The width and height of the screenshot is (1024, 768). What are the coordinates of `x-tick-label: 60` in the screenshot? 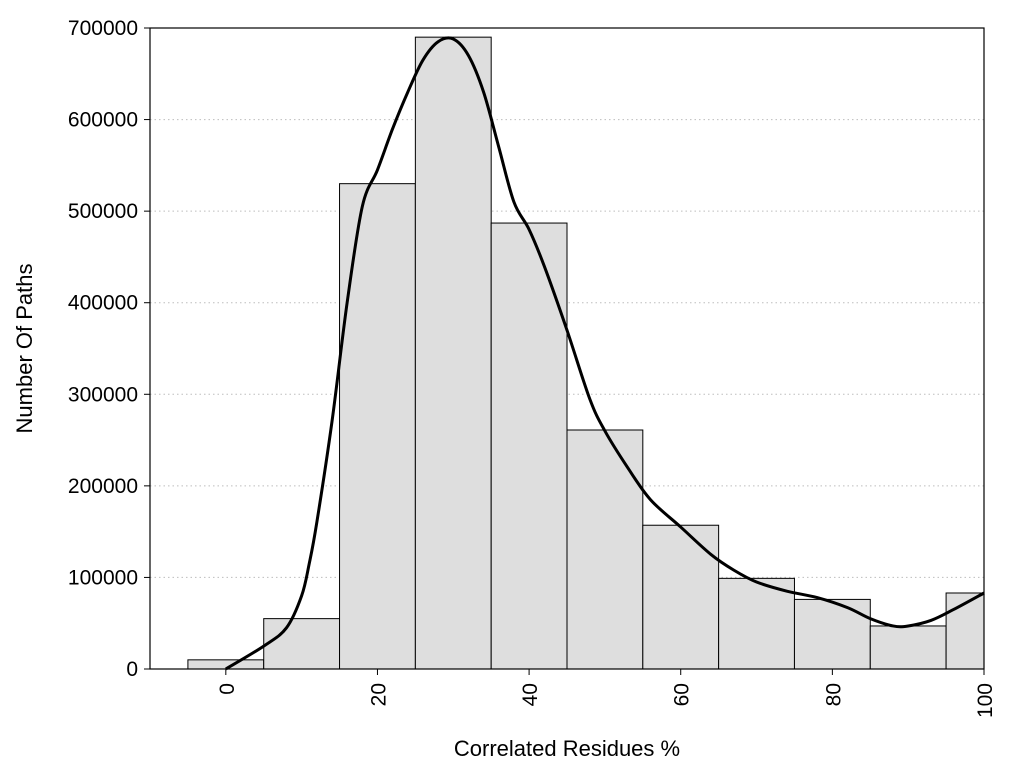 It's located at (682, 694).